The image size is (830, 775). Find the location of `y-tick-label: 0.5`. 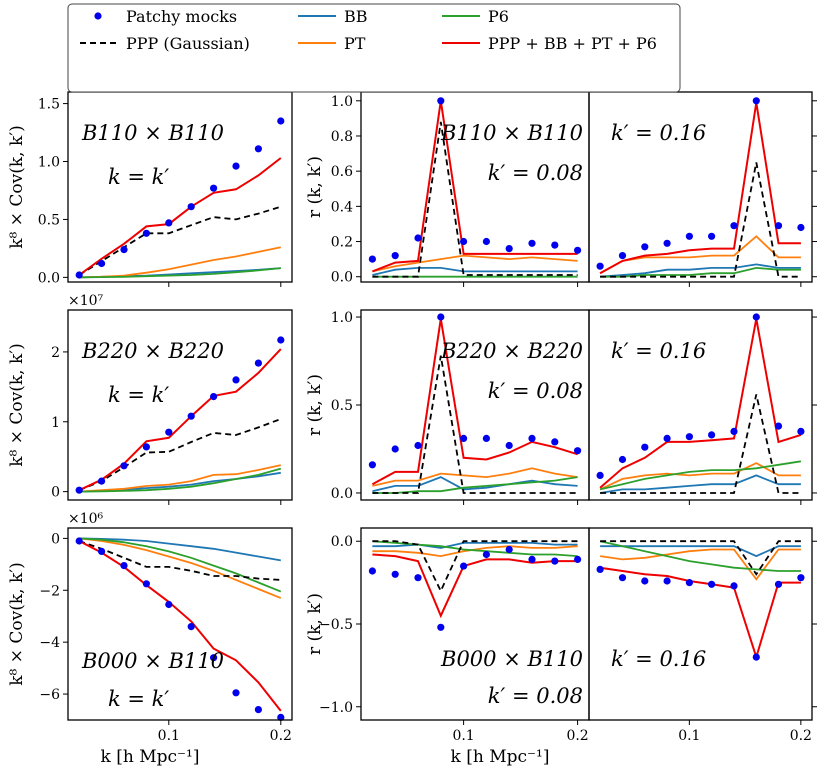

y-tick-label: 0.5 is located at coordinates (342, 406).